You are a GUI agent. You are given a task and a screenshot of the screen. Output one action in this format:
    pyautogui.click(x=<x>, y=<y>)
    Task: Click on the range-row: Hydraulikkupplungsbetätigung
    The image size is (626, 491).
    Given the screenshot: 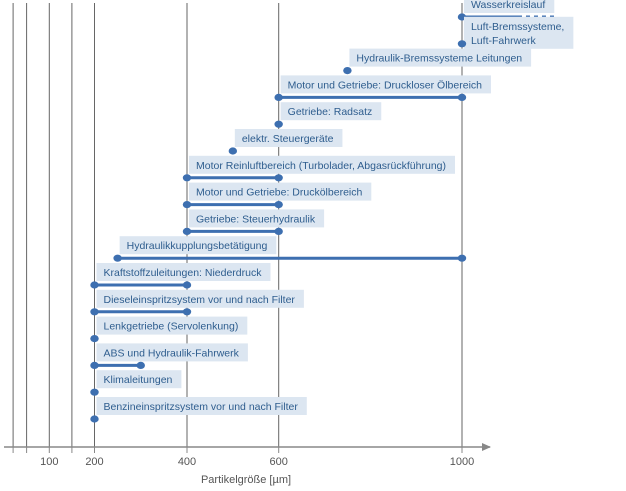 What is the action you would take?
    pyautogui.click(x=290, y=249)
    